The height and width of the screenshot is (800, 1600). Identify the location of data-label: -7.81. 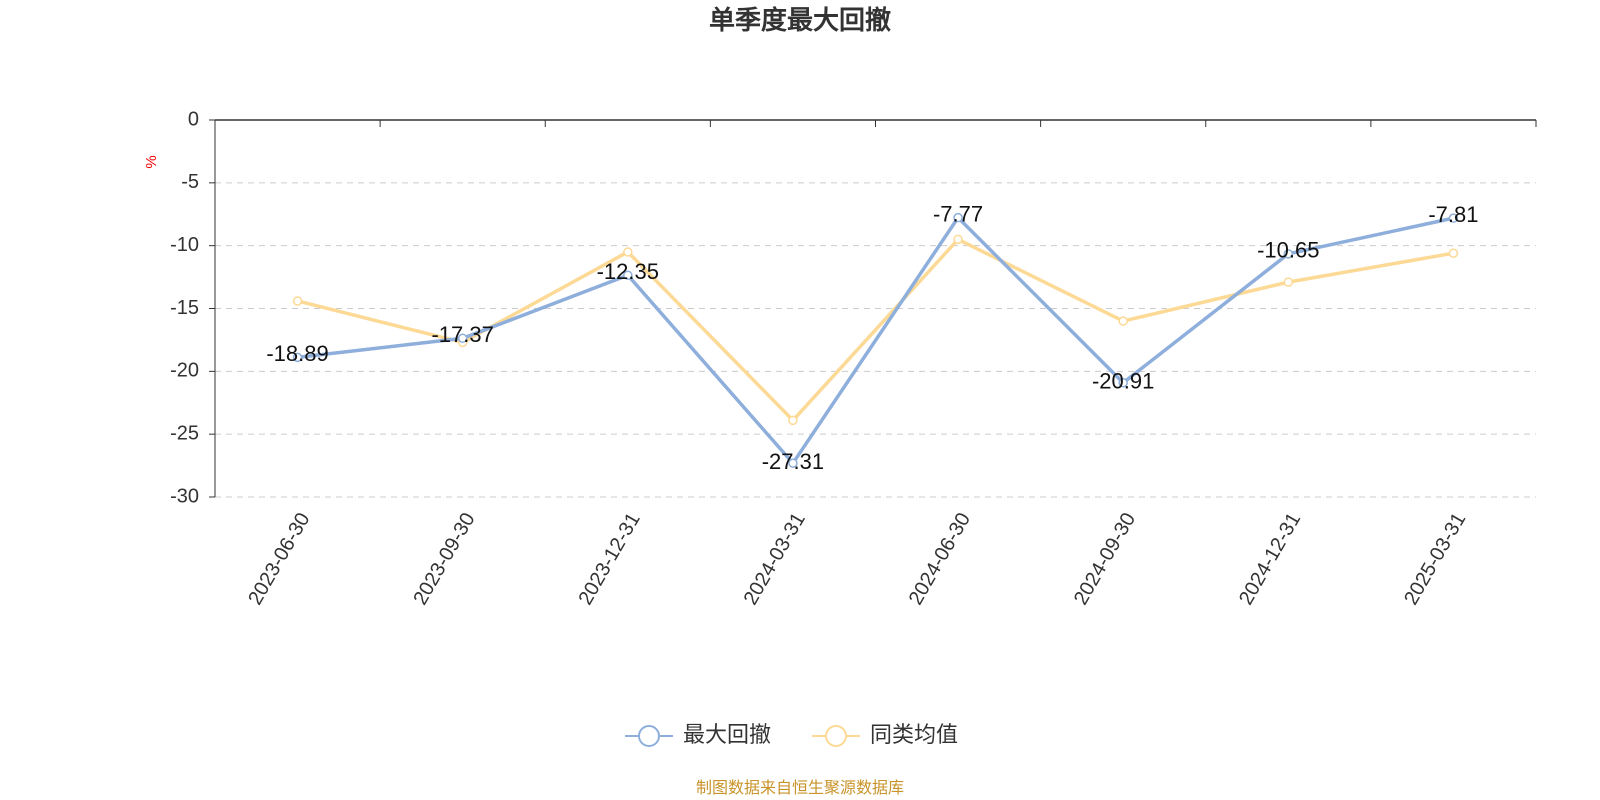
(1453, 214).